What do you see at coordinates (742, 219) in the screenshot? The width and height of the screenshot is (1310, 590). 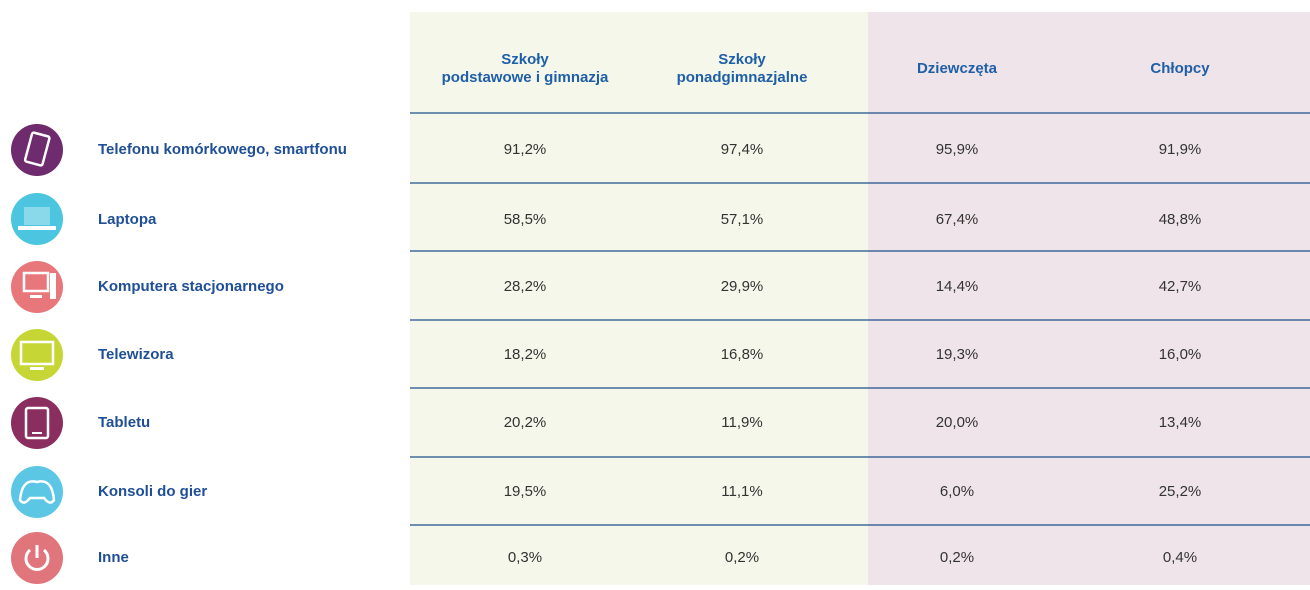 I see `cell-value: 57,1%` at bounding box center [742, 219].